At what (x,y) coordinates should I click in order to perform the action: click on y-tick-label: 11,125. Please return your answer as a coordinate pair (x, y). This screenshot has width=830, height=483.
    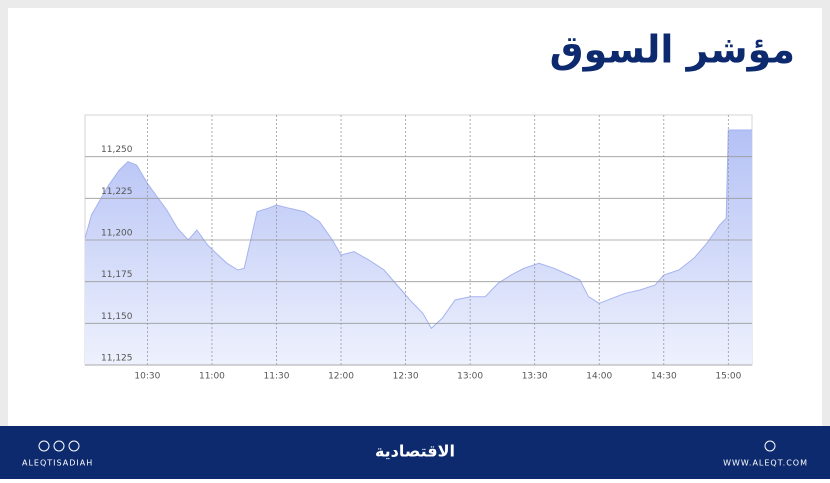
    Looking at the image, I should click on (117, 359).